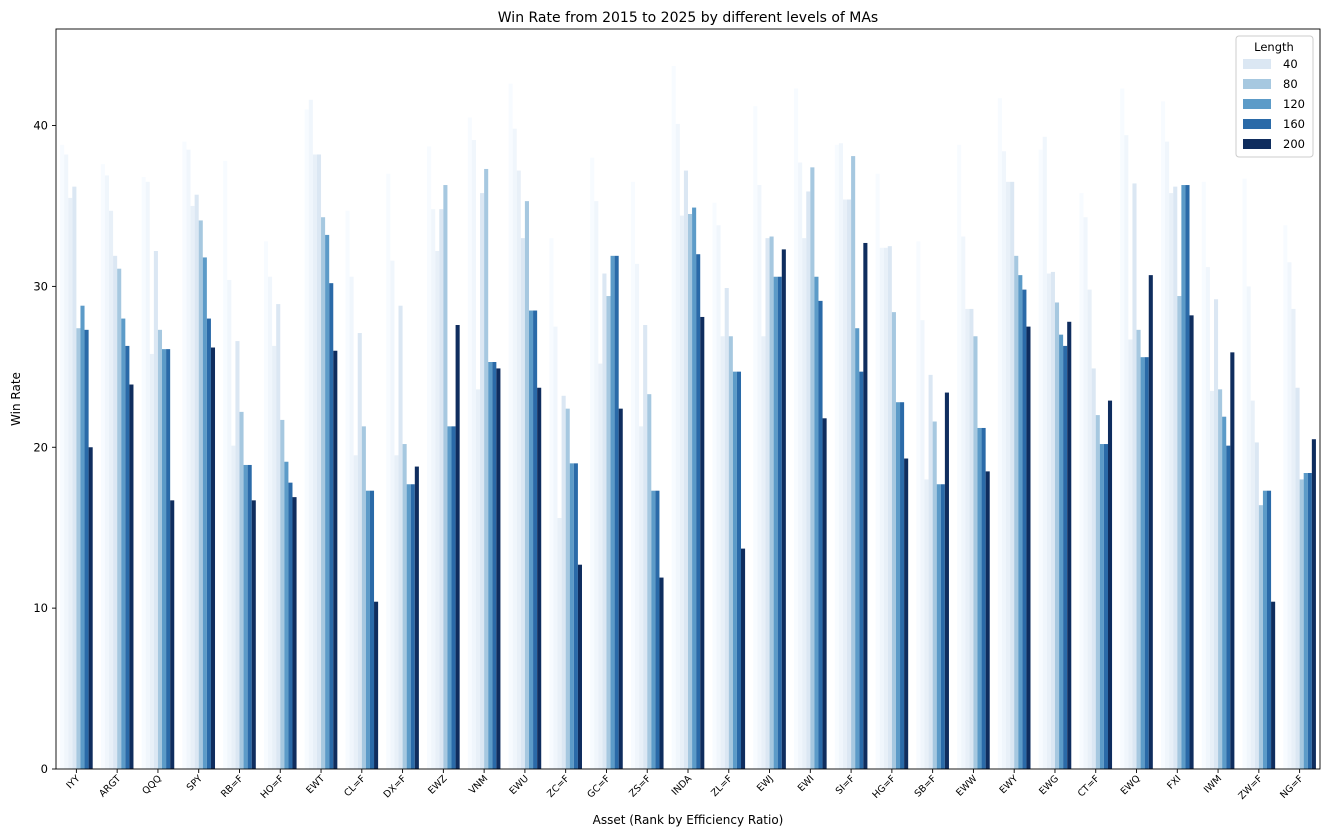  I want to click on bar-len-120-clf, so click(367, 629).